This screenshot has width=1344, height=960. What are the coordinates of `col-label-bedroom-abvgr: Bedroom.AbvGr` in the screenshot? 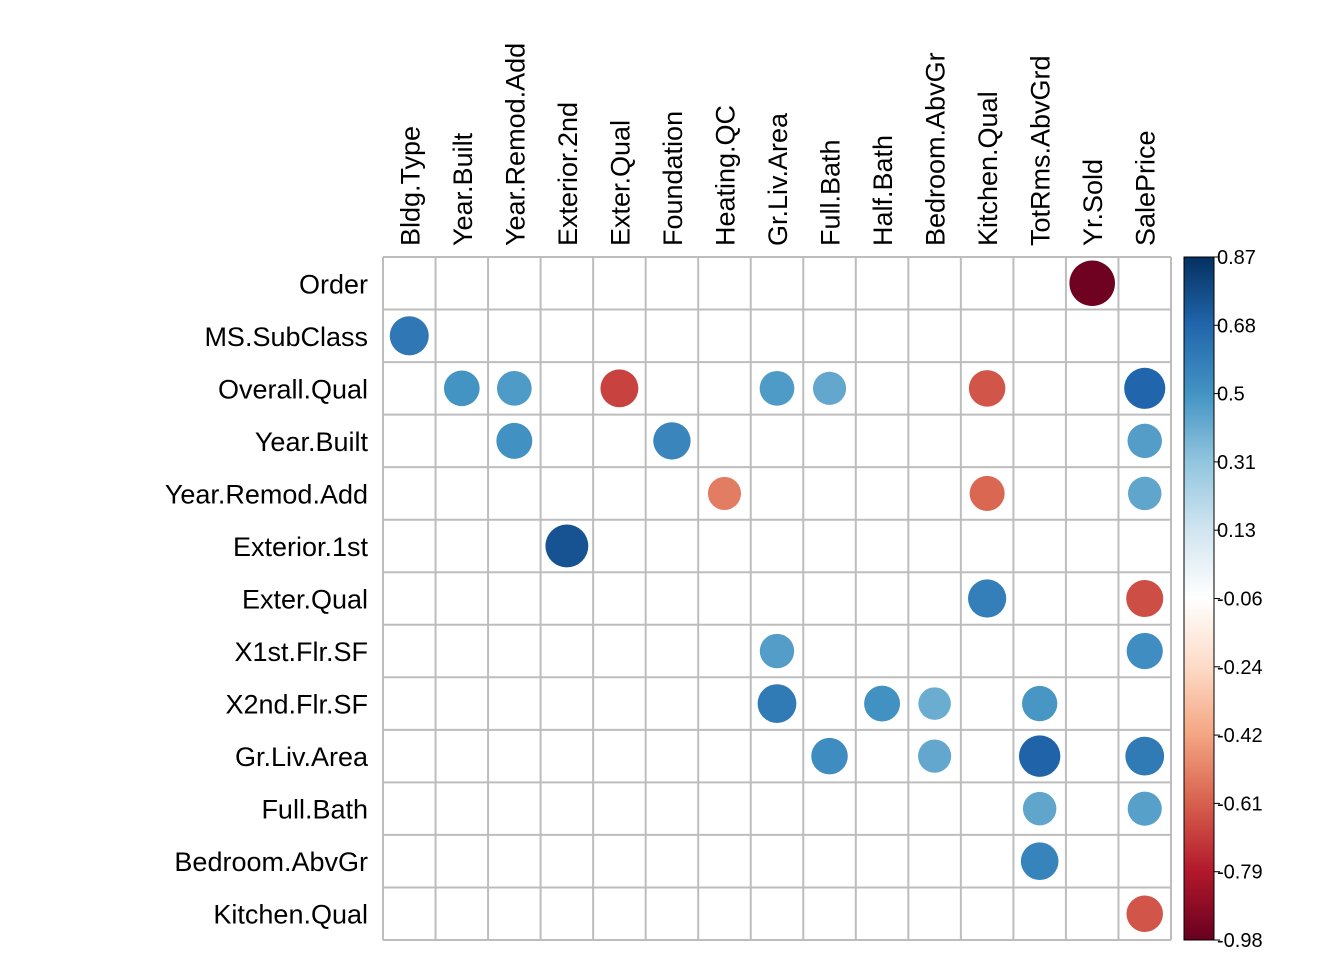 It's located at (936, 149).